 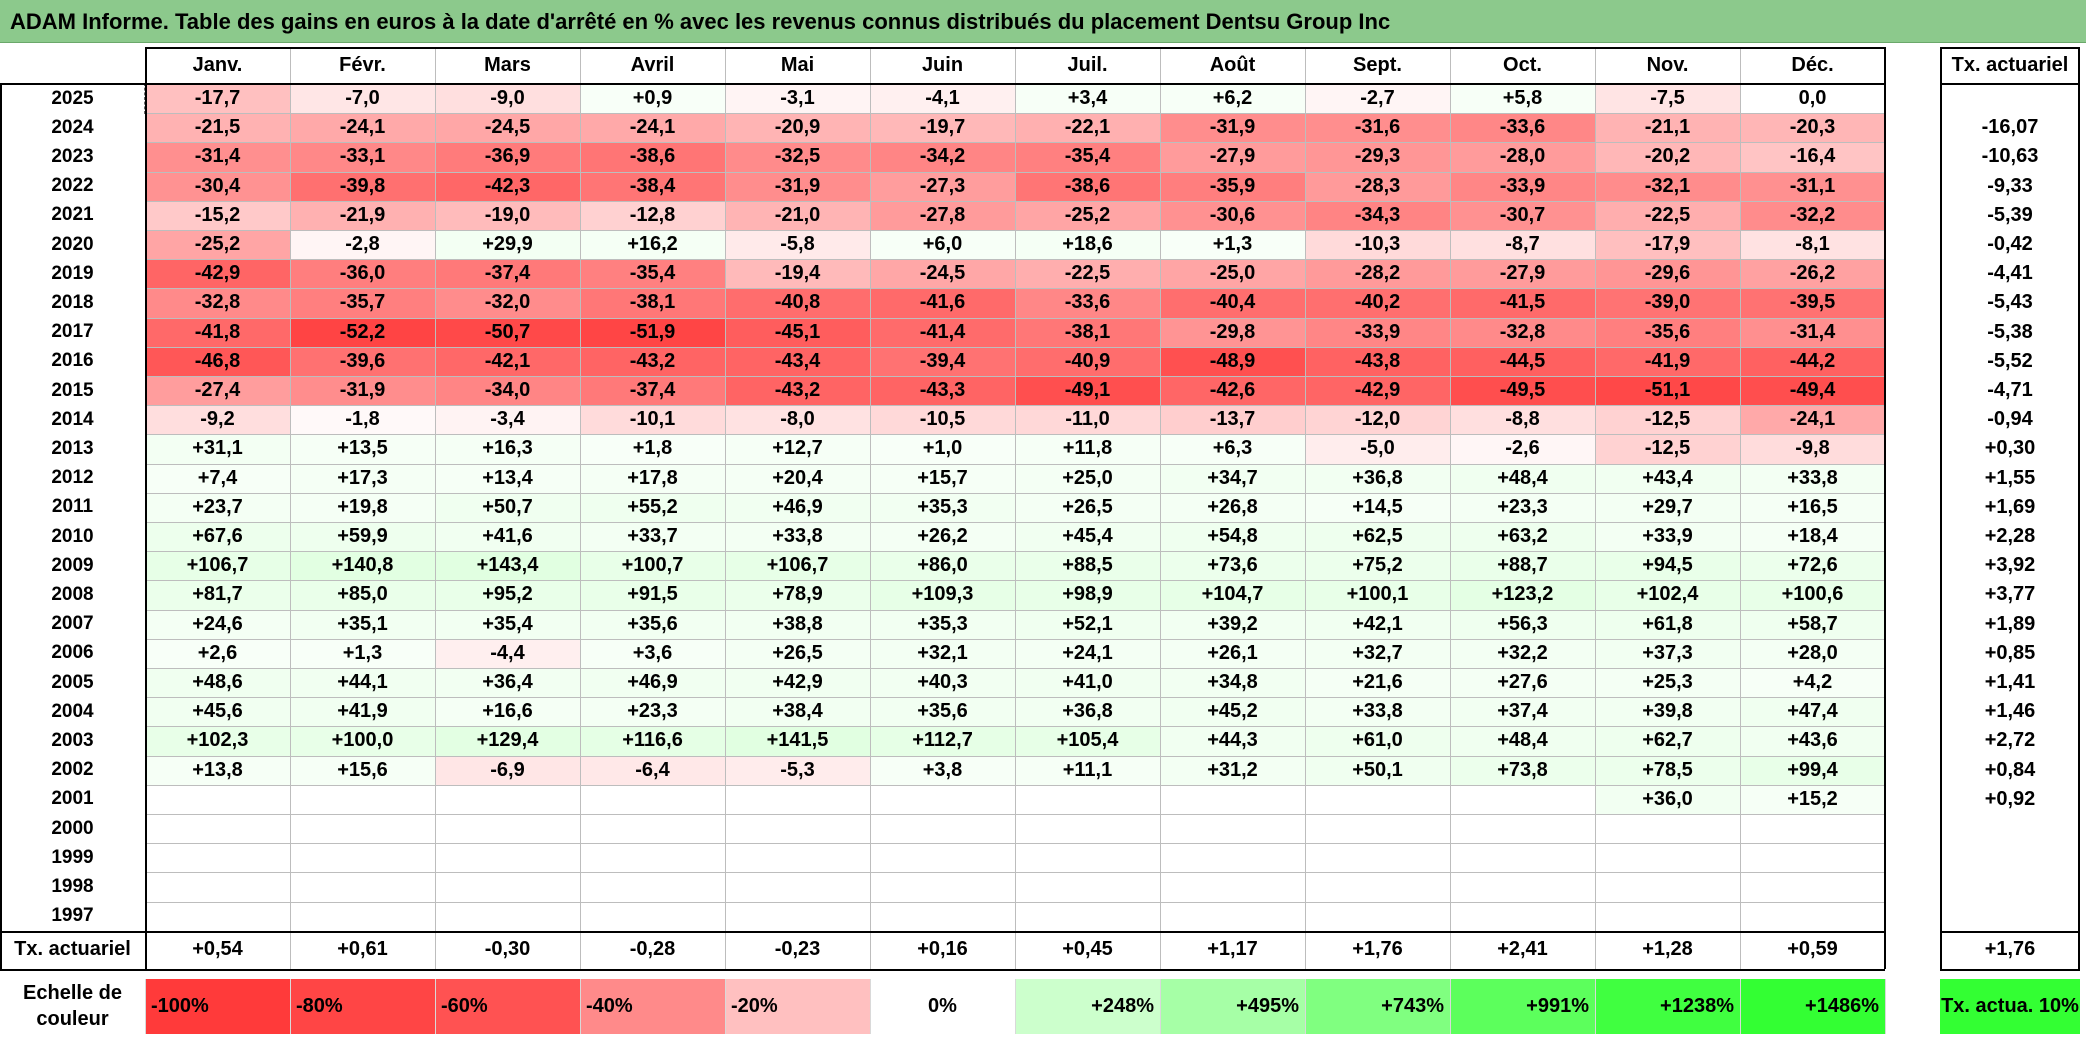 What do you see at coordinates (362, 1006) in the screenshot?
I see `scale-swatch: -80%` at bounding box center [362, 1006].